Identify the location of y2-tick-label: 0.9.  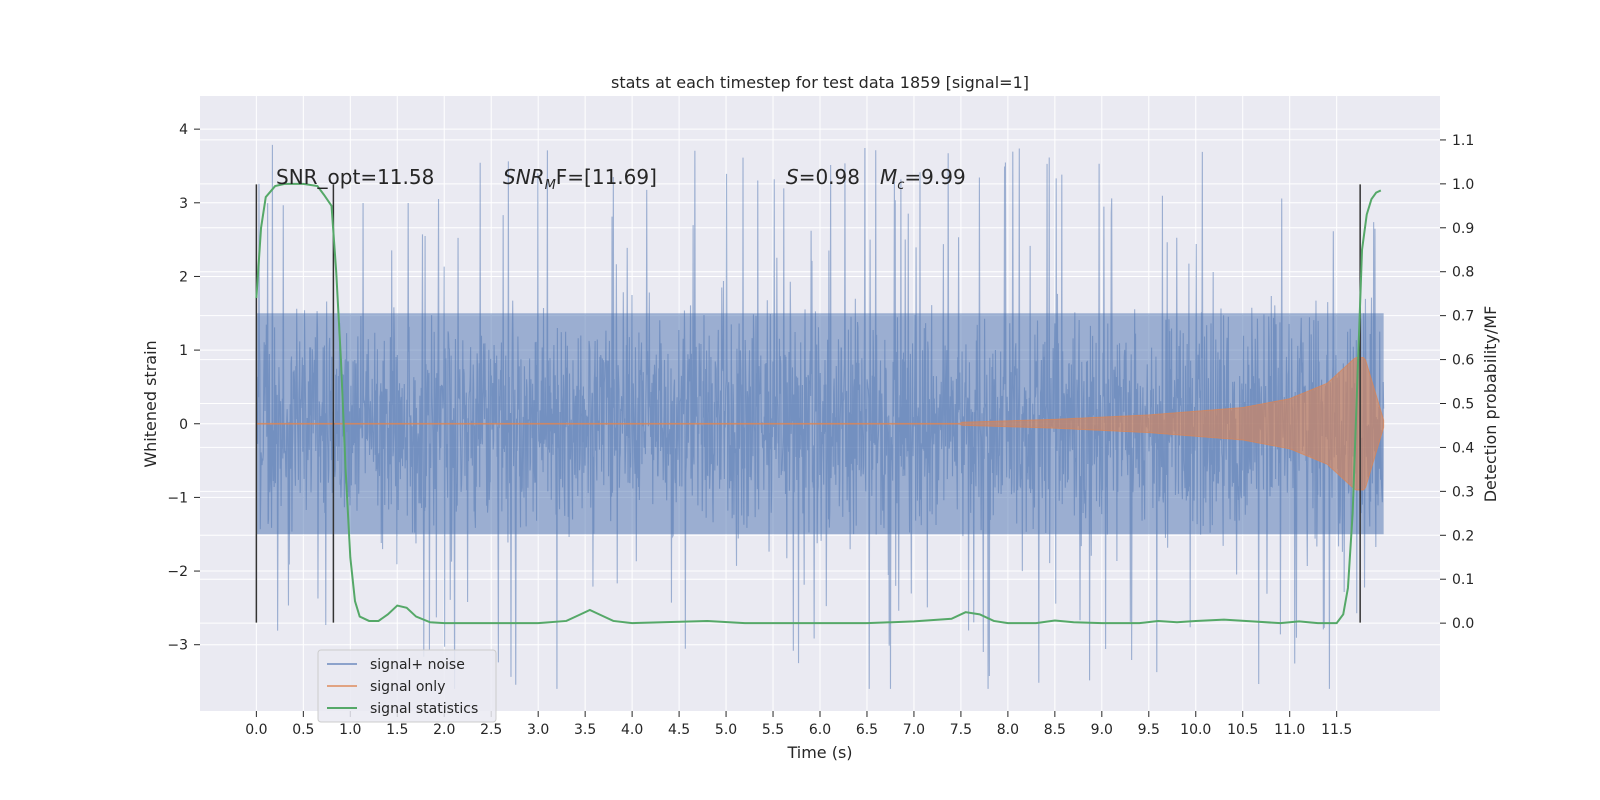
(1463, 229).